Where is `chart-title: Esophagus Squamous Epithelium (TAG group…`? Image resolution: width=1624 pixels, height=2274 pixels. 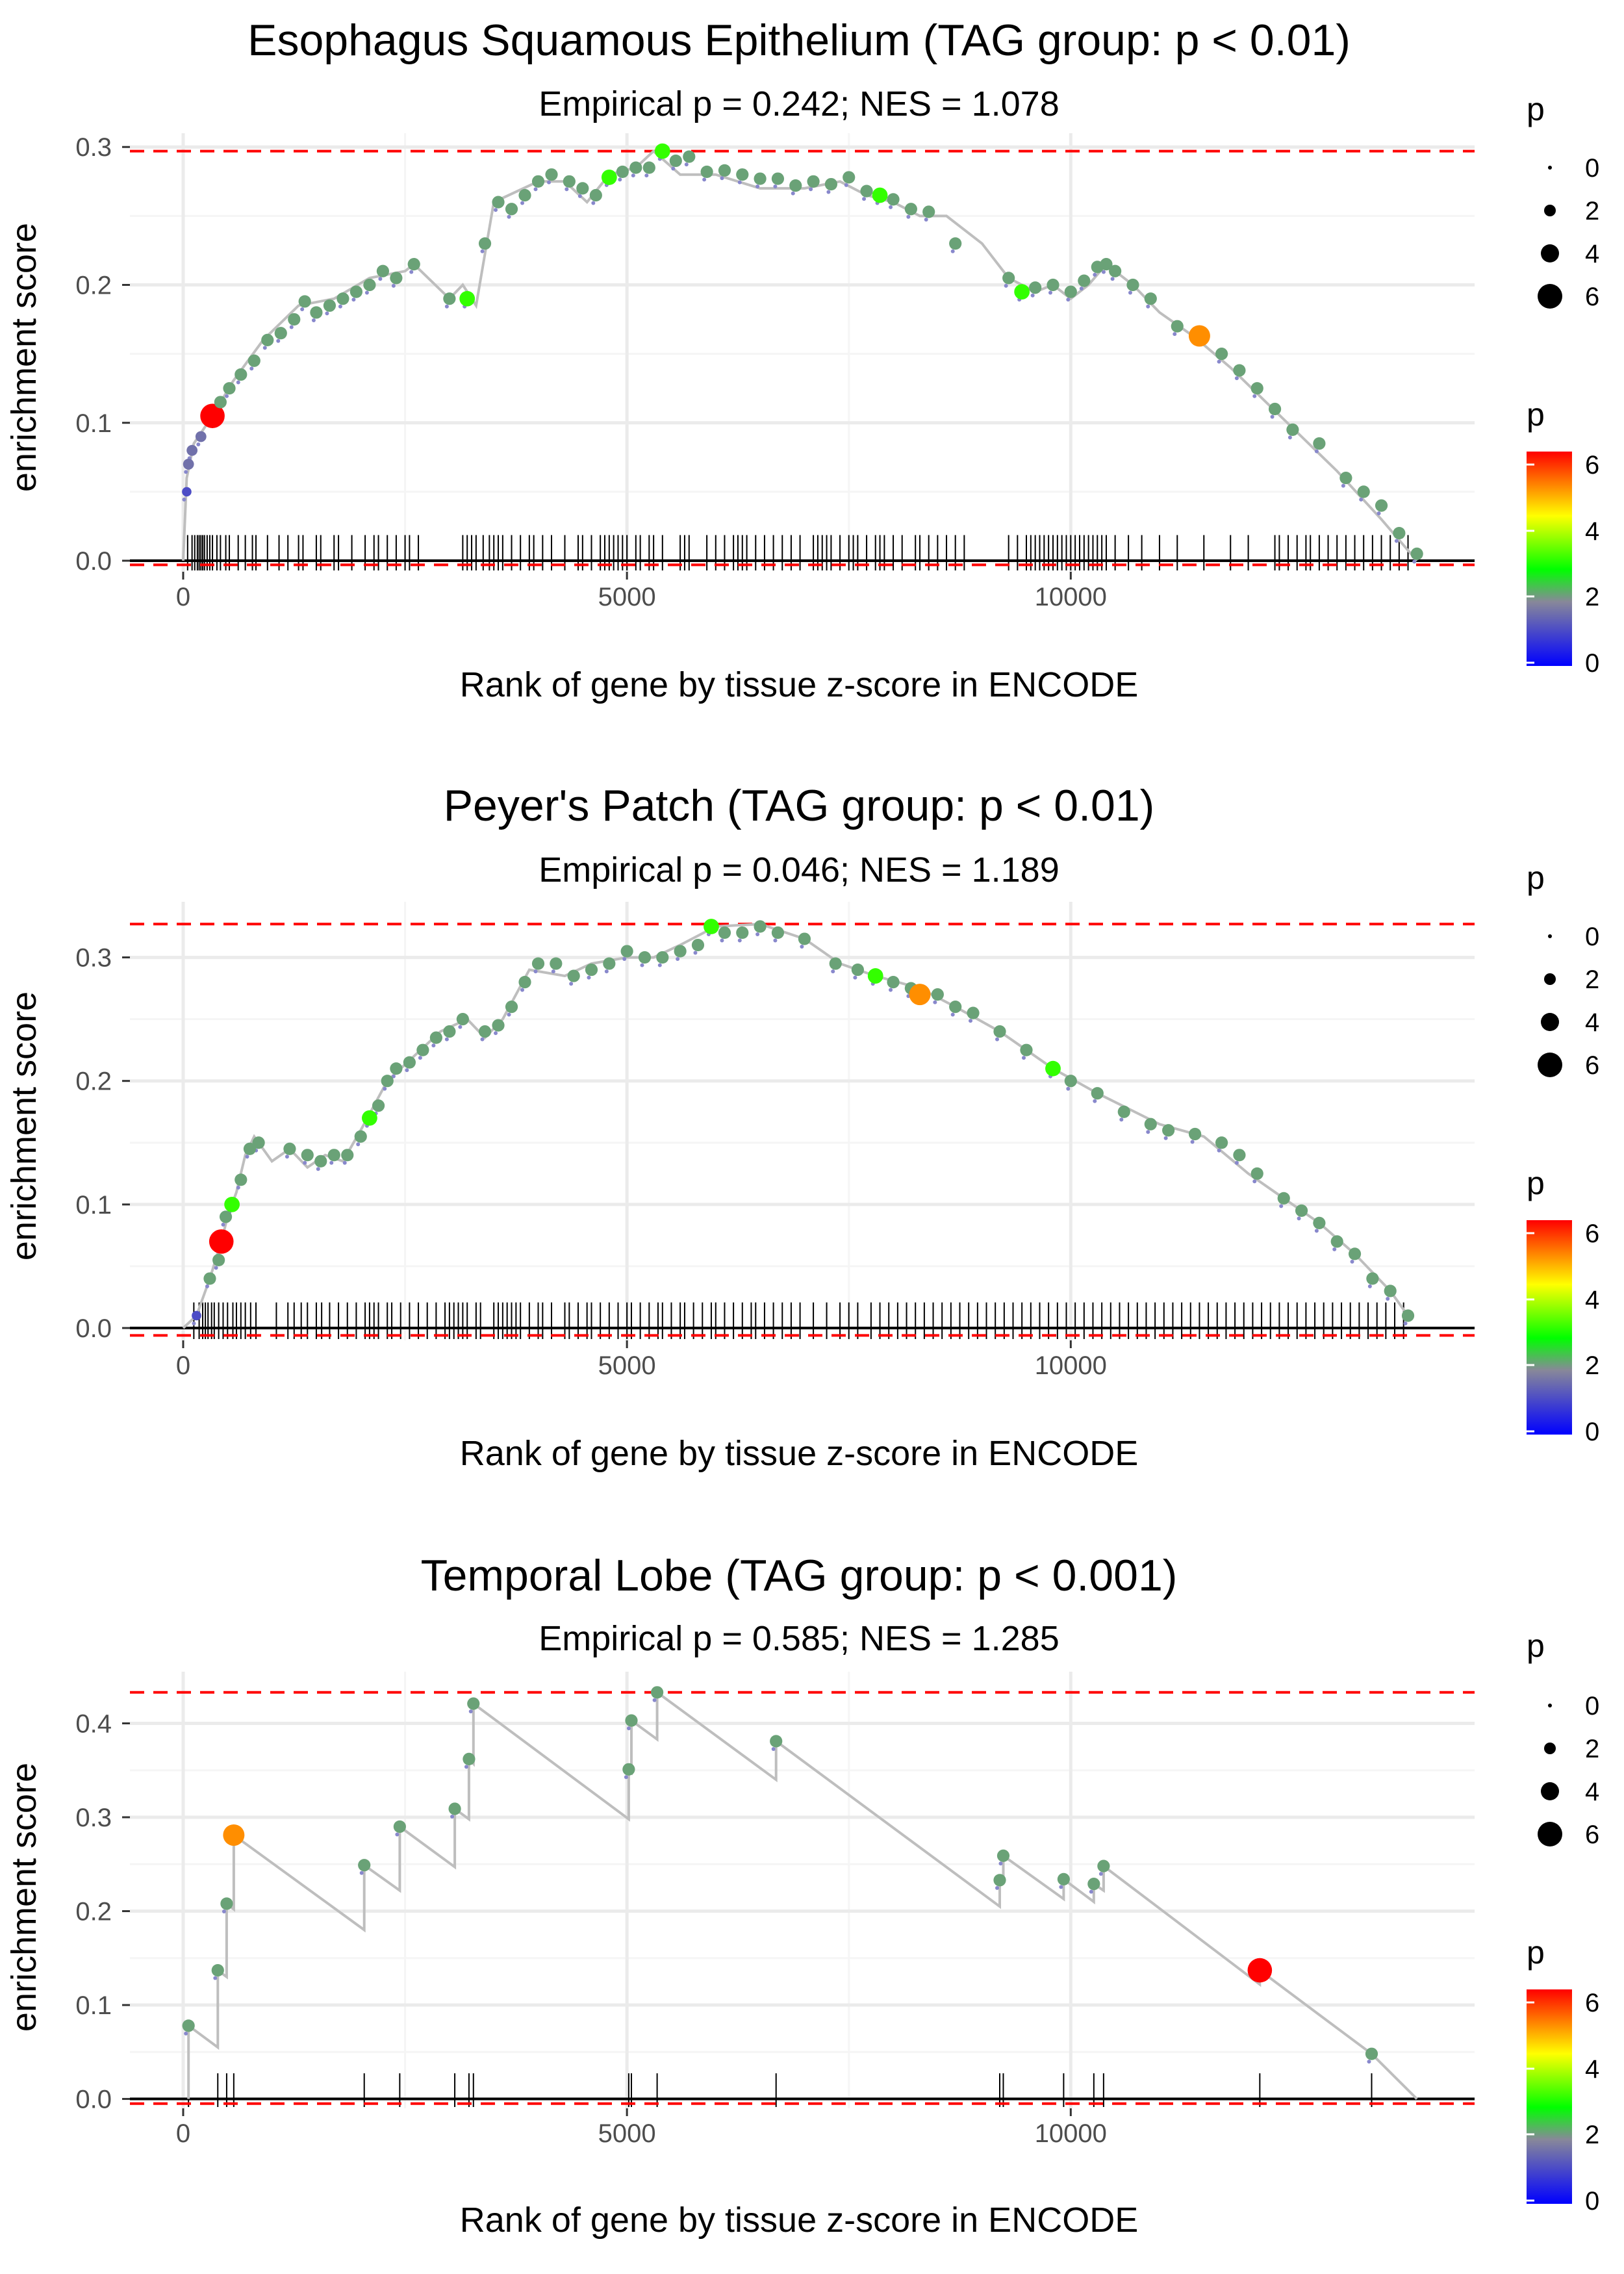 chart-title: Esophagus Squamous Epithelium (TAG group… is located at coordinates (799, 40).